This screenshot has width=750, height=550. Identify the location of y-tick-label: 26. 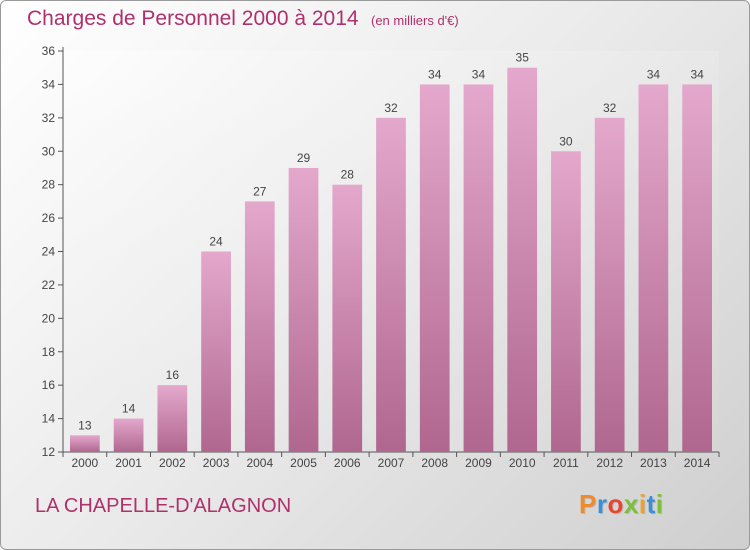
(49, 218).